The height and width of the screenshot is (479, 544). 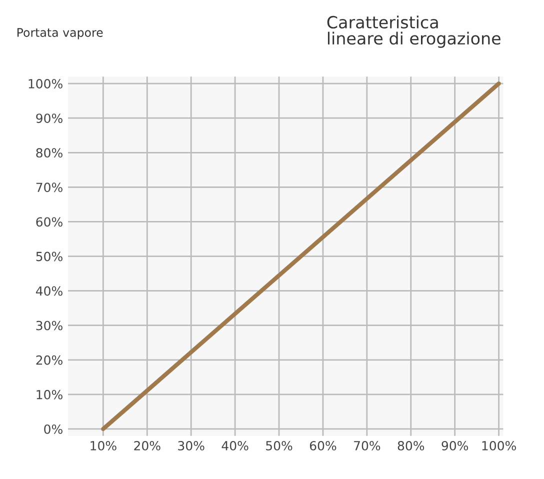 What do you see at coordinates (235, 445) in the screenshot?
I see `x-tick-label: 40%` at bounding box center [235, 445].